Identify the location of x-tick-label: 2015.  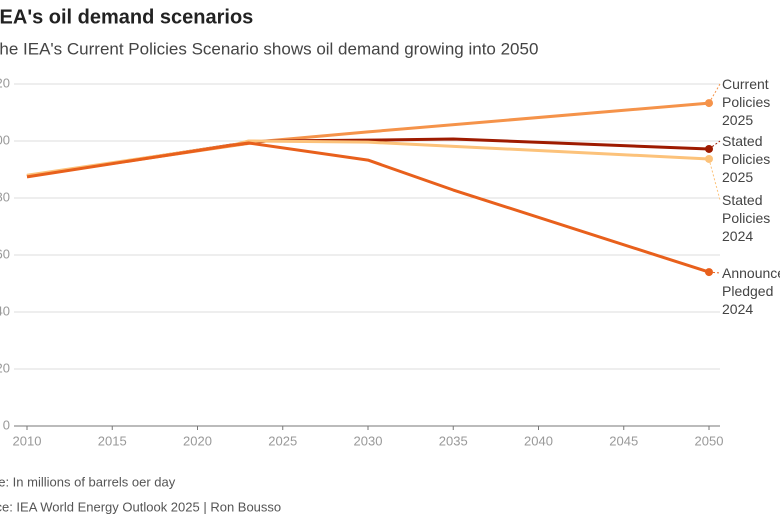
(112, 440).